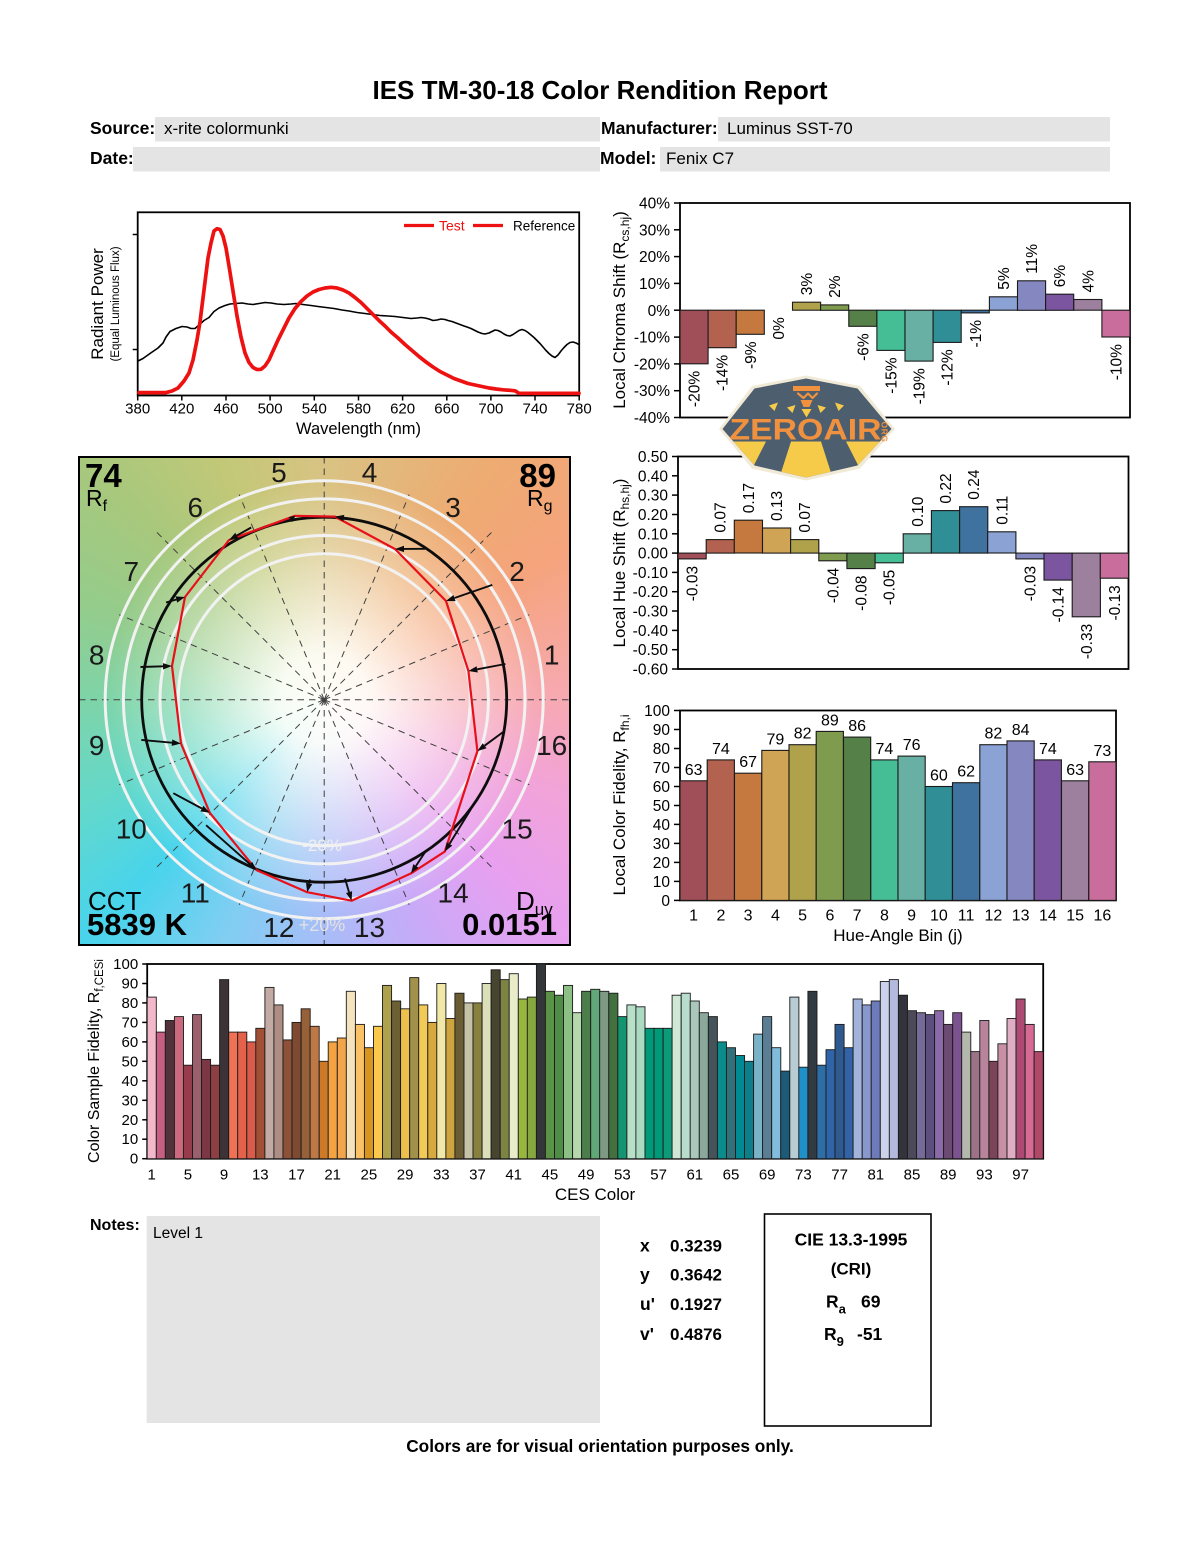 The width and height of the screenshot is (1200, 1550). What do you see at coordinates (1060, 276) in the screenshot?
I see `svg-text: 6%` at bounding box center [1060, 276].